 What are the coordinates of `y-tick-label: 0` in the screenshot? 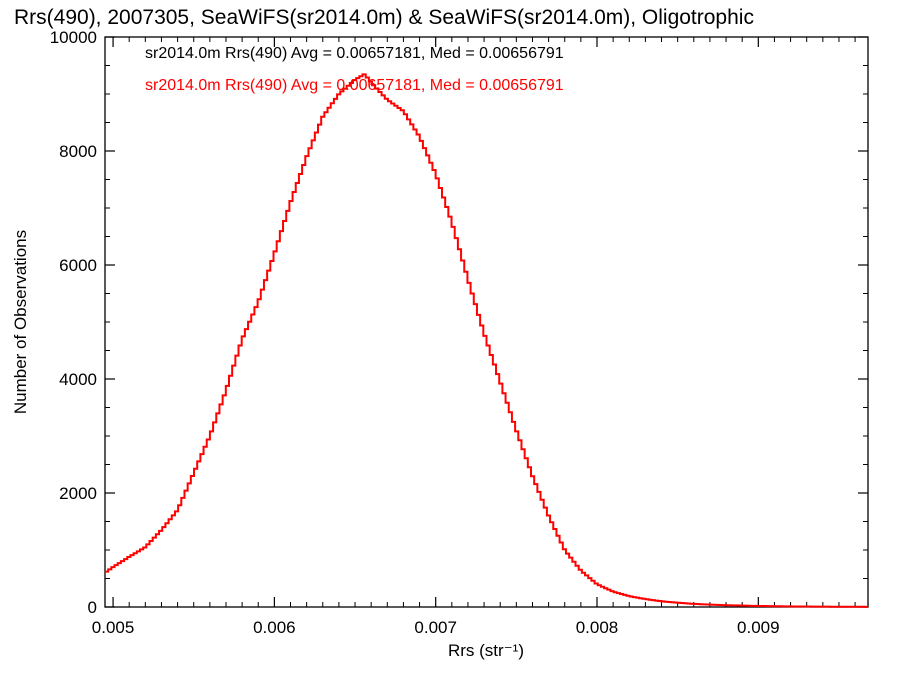 It's located at (92, 607).